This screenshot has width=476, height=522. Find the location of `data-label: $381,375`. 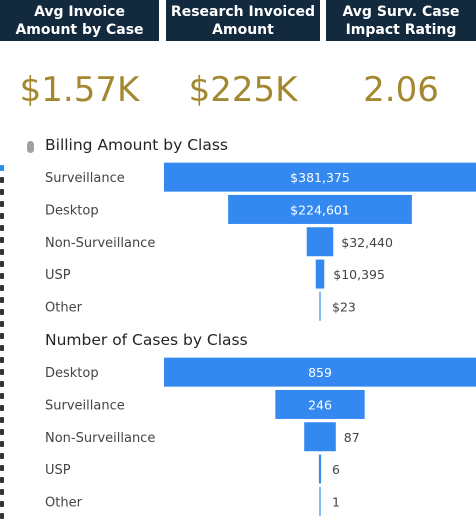

data-label: $381,375 is located at coordinates (320, 177).